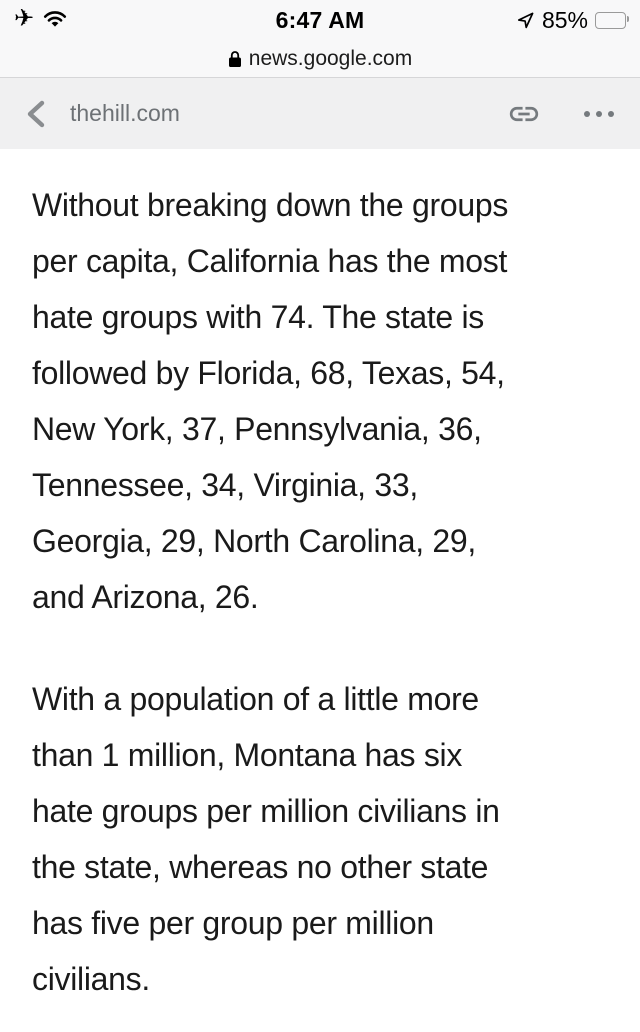 This screenshot has height=1032, width=640. I want to click on text-line: than 1 million, Montana has six, so click(247, 755).